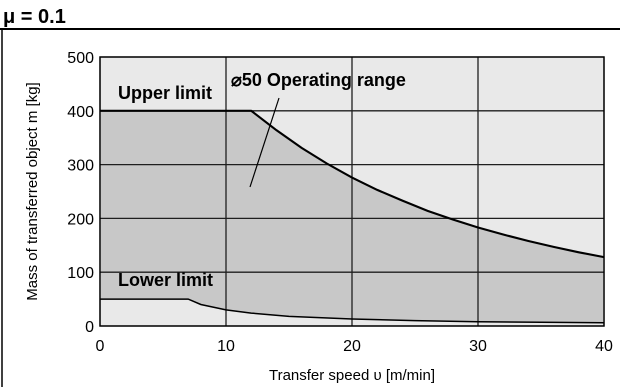 This screenshot has height=387, width=620. I want to click on lower-limit-line, so click(352, 311).